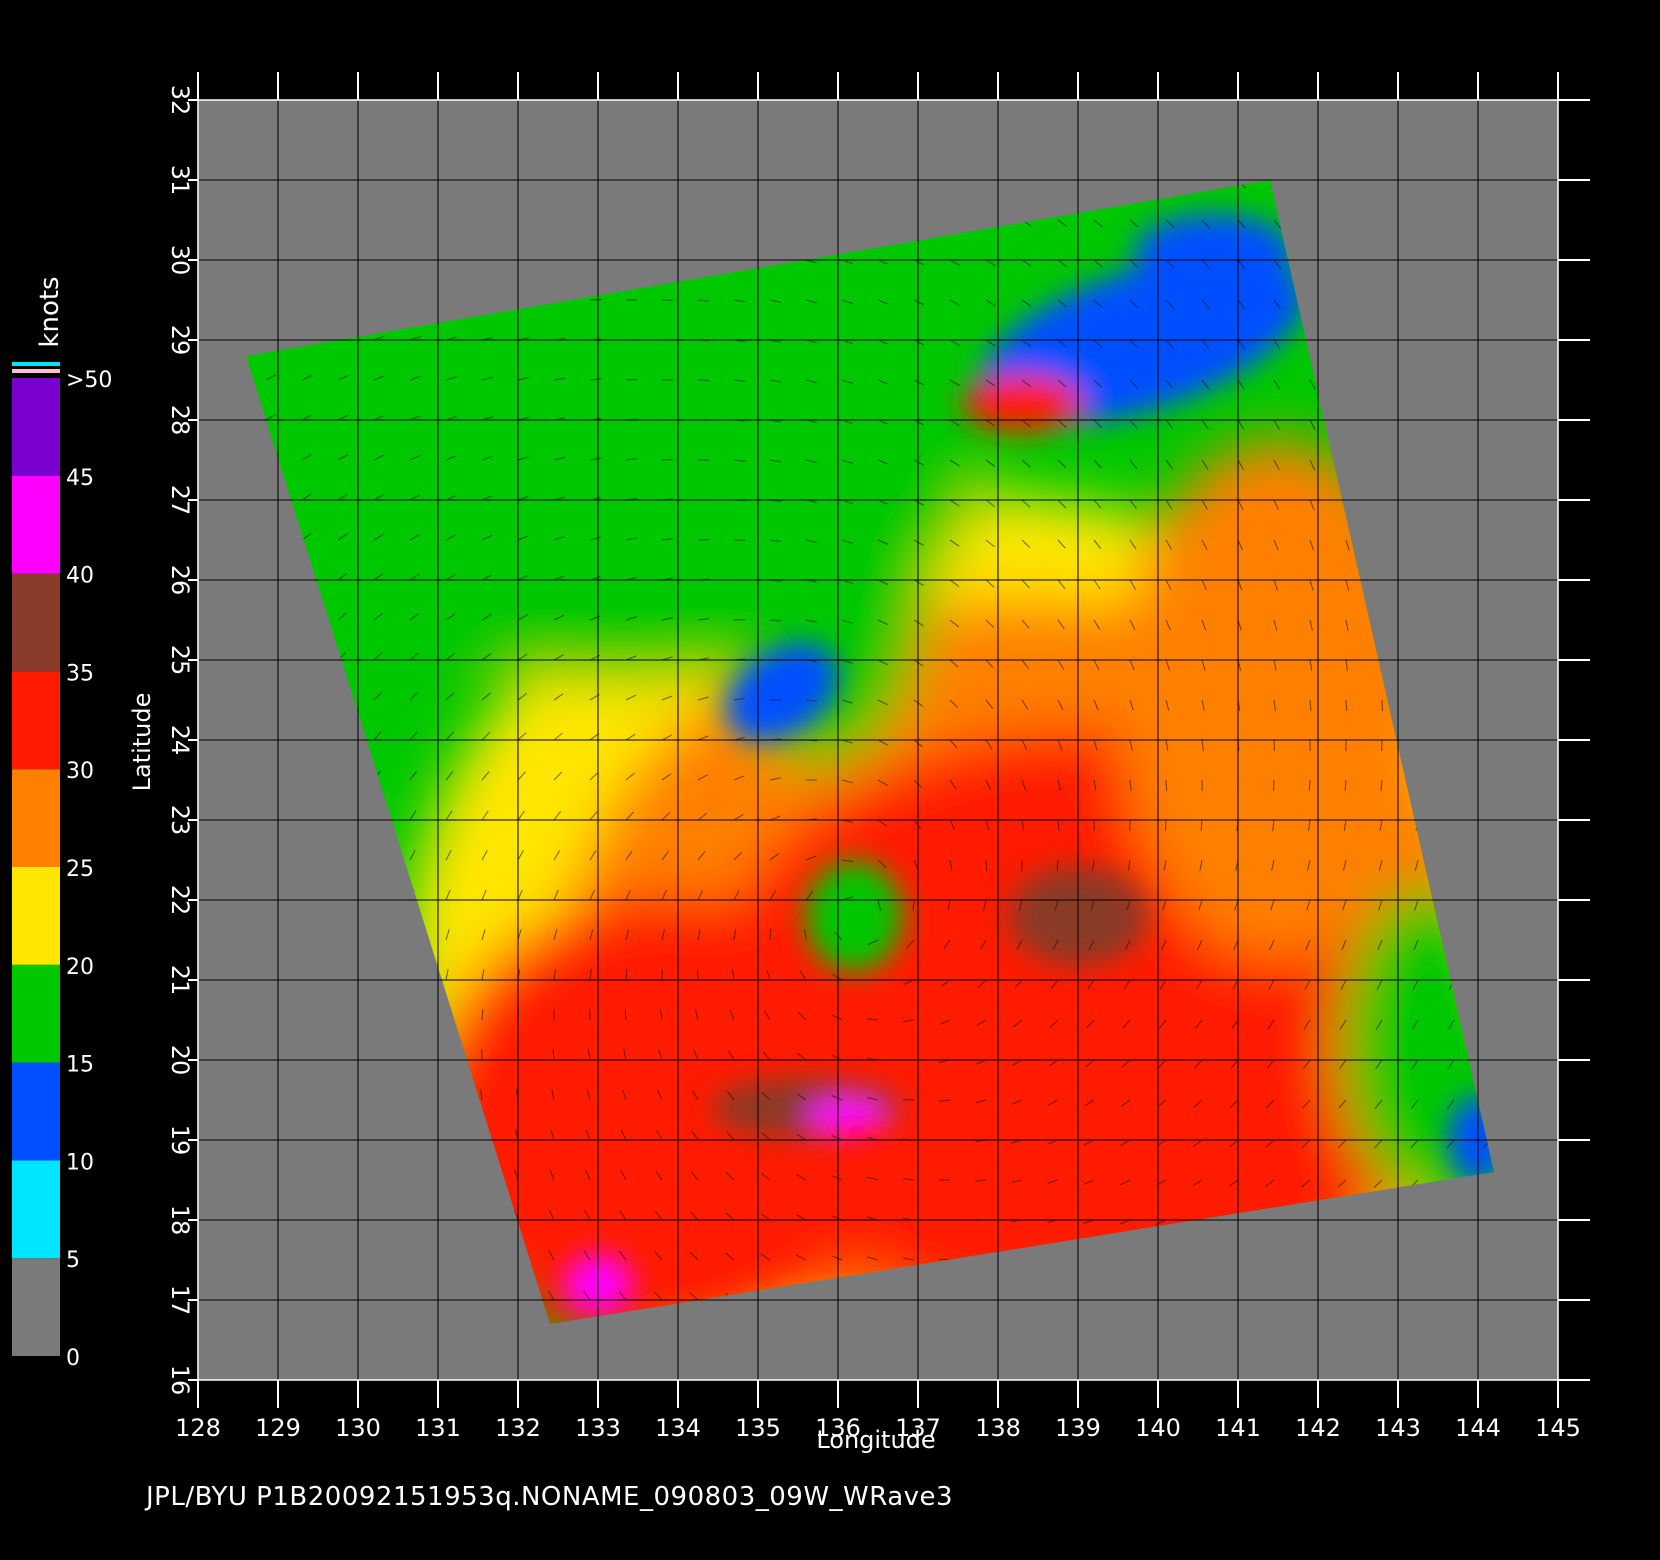 The height and width of the screenshot is (1560, 1660). Describe the element at coordinates (180, 580) in the screenshot. I see `y-tick-label: 26` at that location.